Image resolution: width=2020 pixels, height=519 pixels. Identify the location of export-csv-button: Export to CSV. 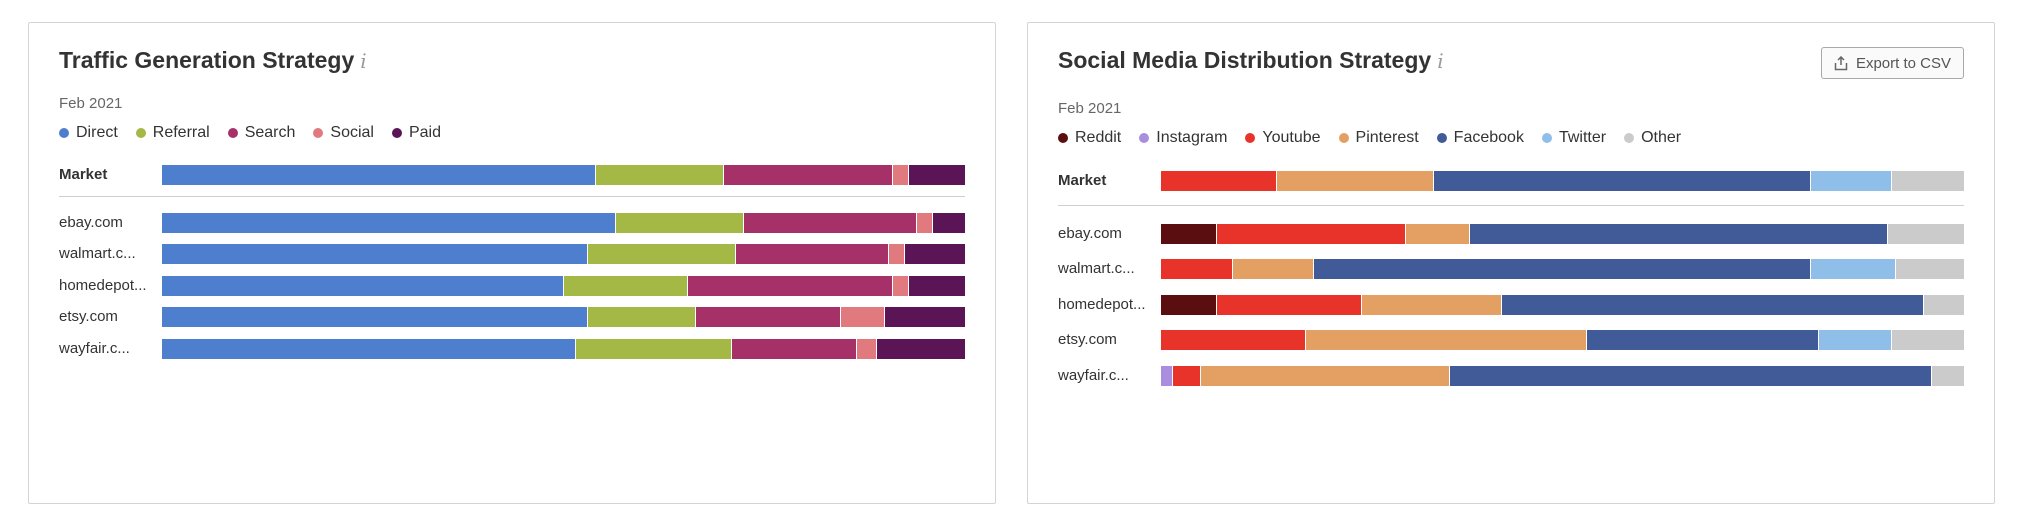
(1892, 63).